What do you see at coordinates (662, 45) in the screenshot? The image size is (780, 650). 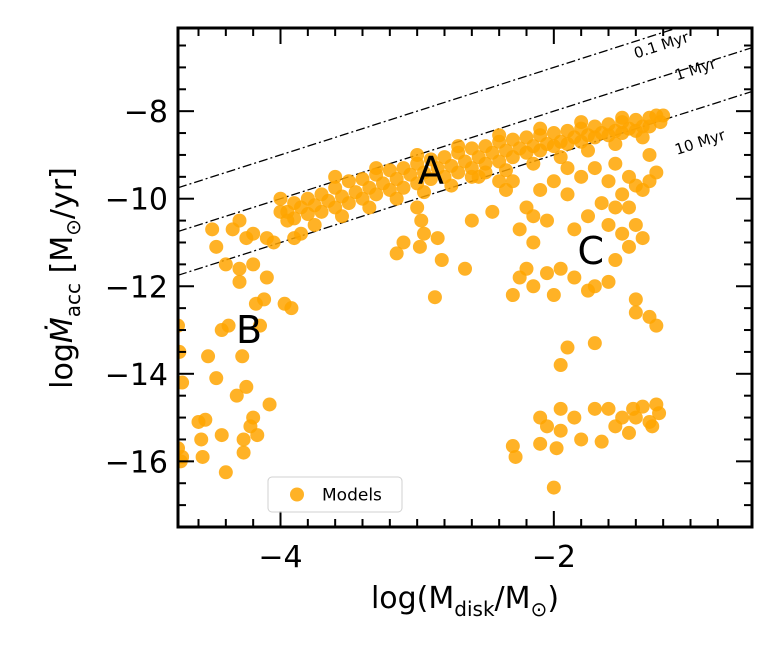 I see `isochrone-label: 0.1 Myr` at bounding box center [662, 45].